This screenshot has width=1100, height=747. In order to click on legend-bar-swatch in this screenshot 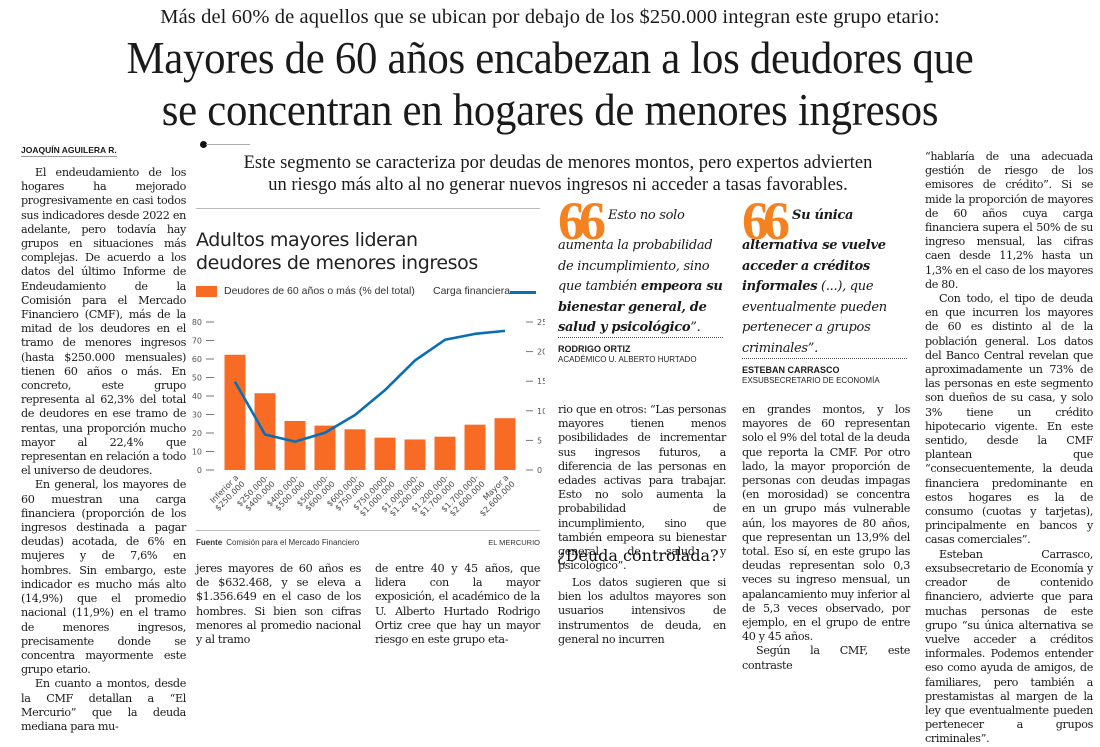, I will do `click(206, 291)`.